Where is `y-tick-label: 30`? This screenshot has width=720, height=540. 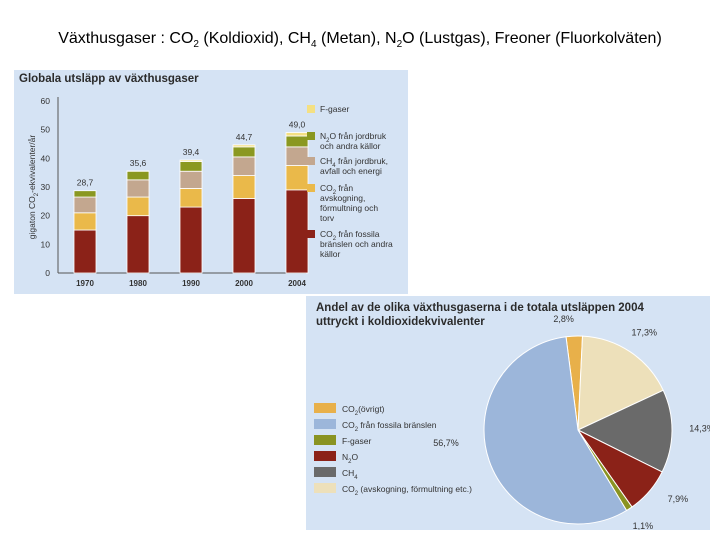
y-tick-label: 30 is located at coordinates (46, 187).